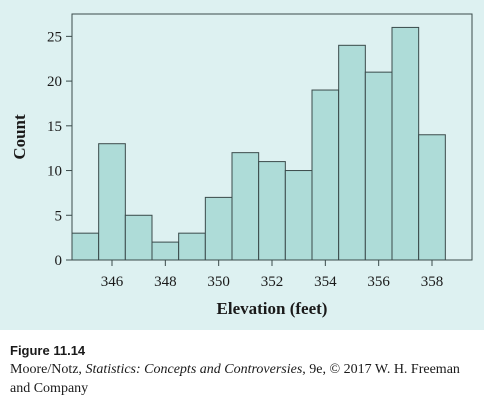 Image resolution: width=484 pixels, height=403 pixels. What do you see at coordinates (218, 282) in the screenshot?
I see `x-tick-label: 350` at bounding box center [218, 282].